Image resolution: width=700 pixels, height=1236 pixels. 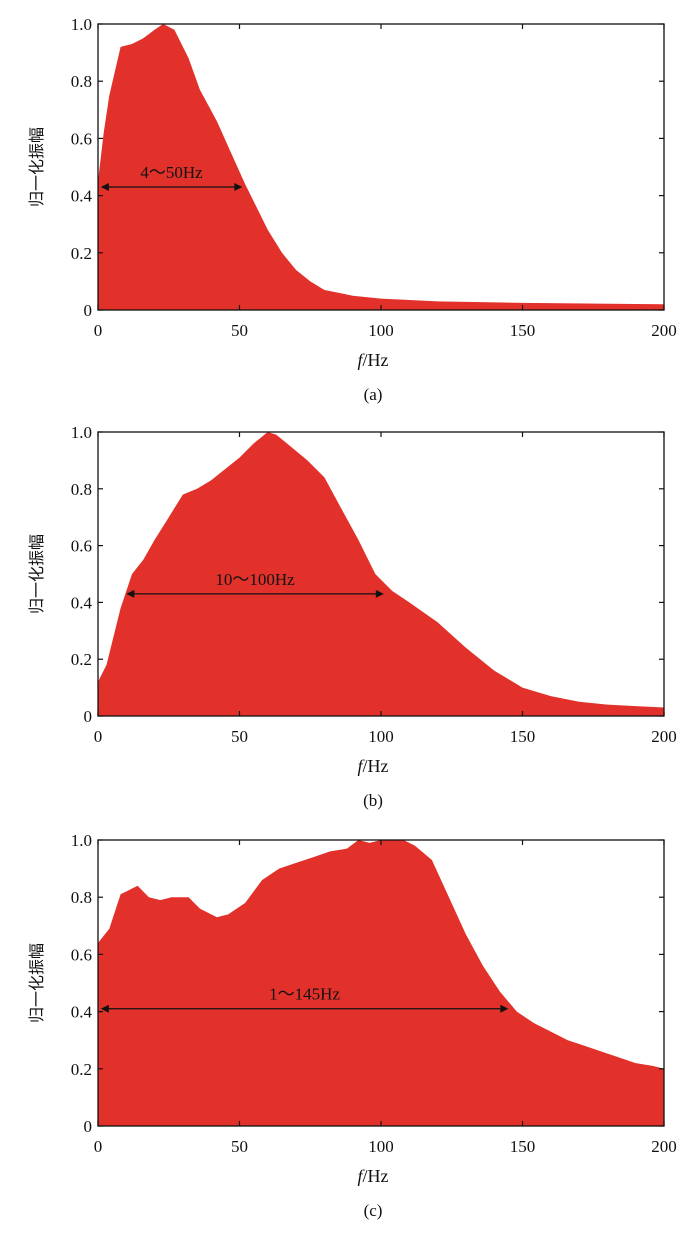 What do you see at coordinates (171, 172) in the screenshot?
I see `bandwidth-label: 4～50Hz` at bounding box center [171, 172].